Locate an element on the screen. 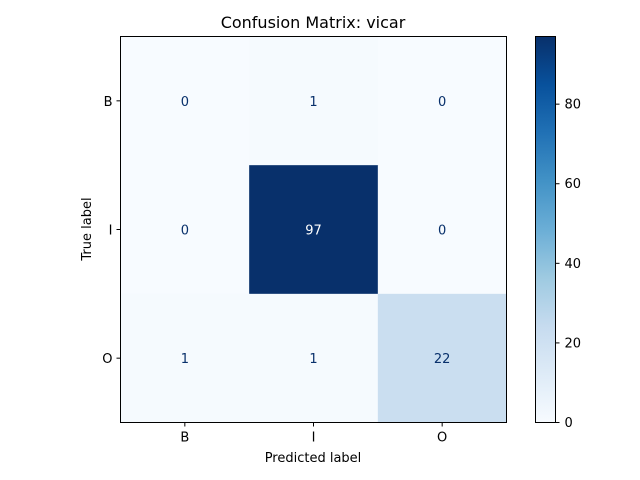 The image size is (640, 480). colorbar-tick-label: 80 is located at coordinates (573, 105).